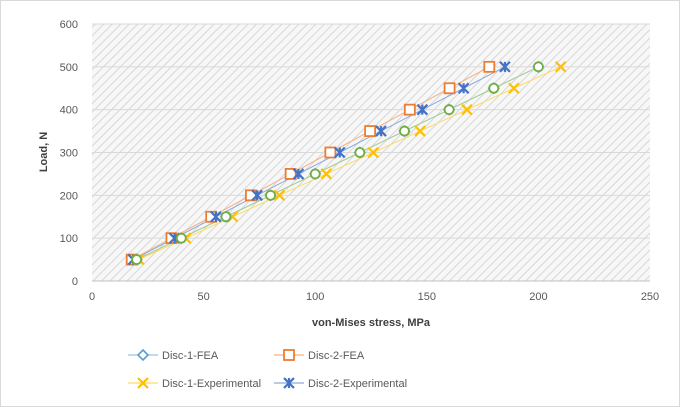 This screenshot has width=680, height=407. What do you see at coordinates (538, 297) in the screenshot?
I see `x-tick-label: 200` at bounding box center [538, 297].